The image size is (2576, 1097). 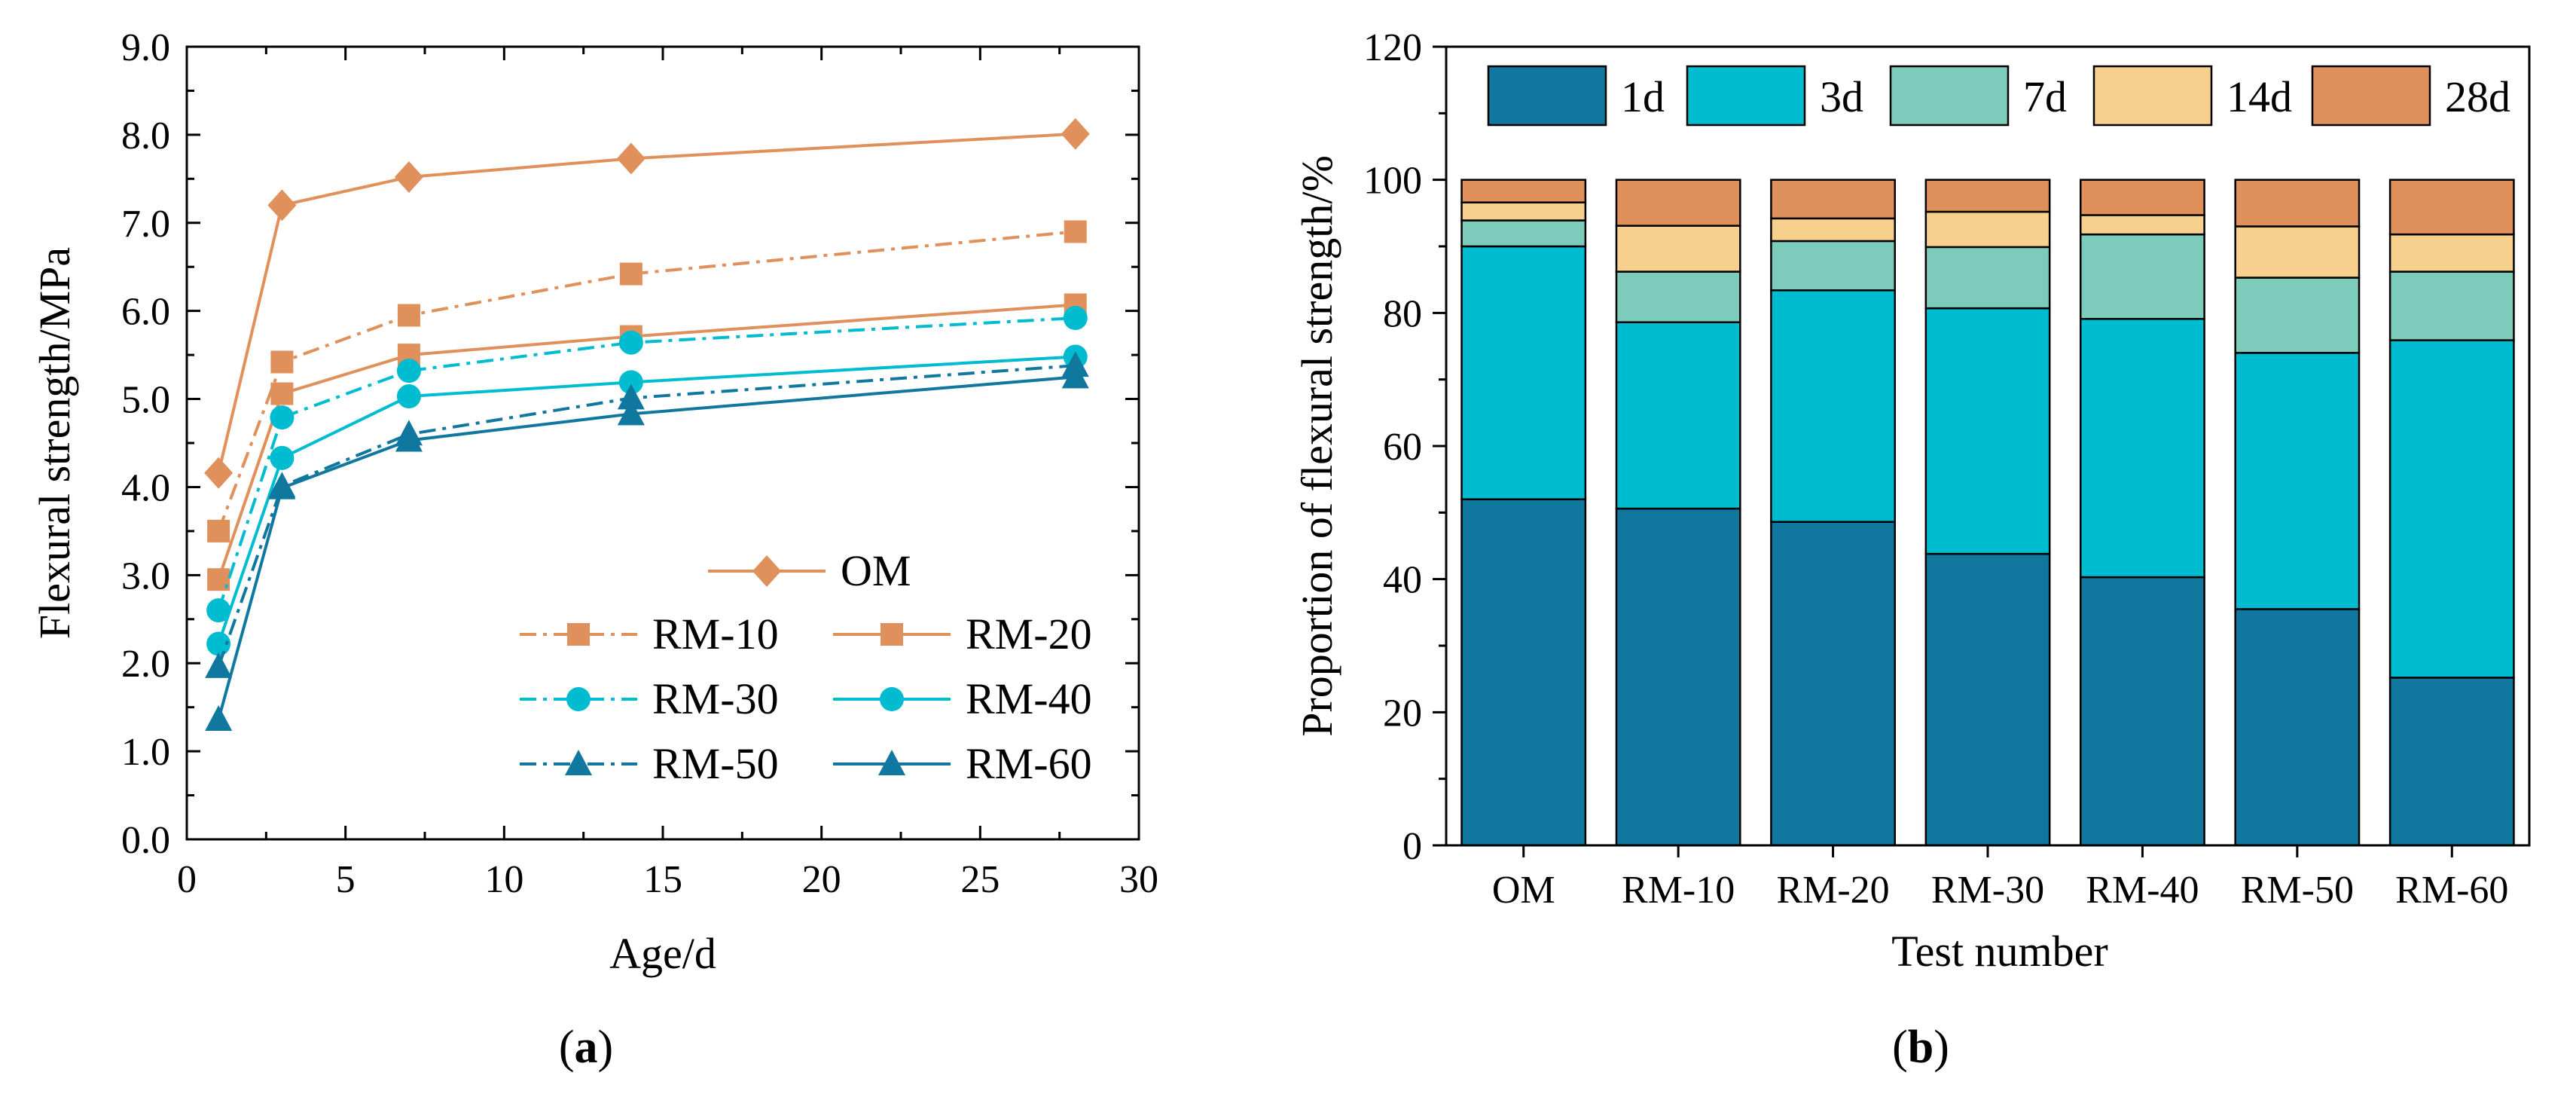 I want to click on legend-label-rm-20: RM-20, so click(x=1029, y=634).